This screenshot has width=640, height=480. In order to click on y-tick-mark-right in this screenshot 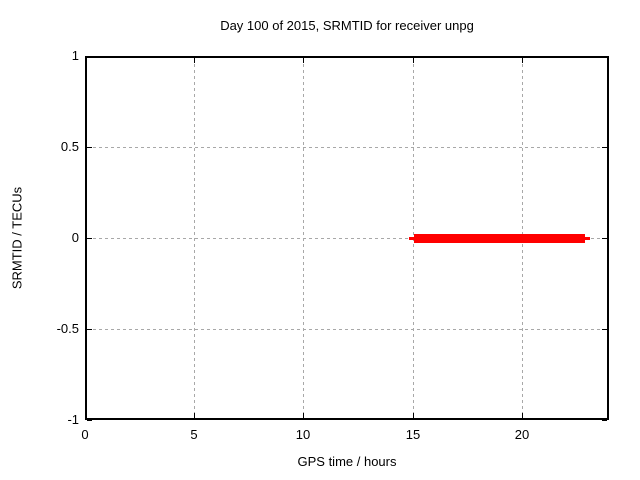, I will do `click(604, 420)`.